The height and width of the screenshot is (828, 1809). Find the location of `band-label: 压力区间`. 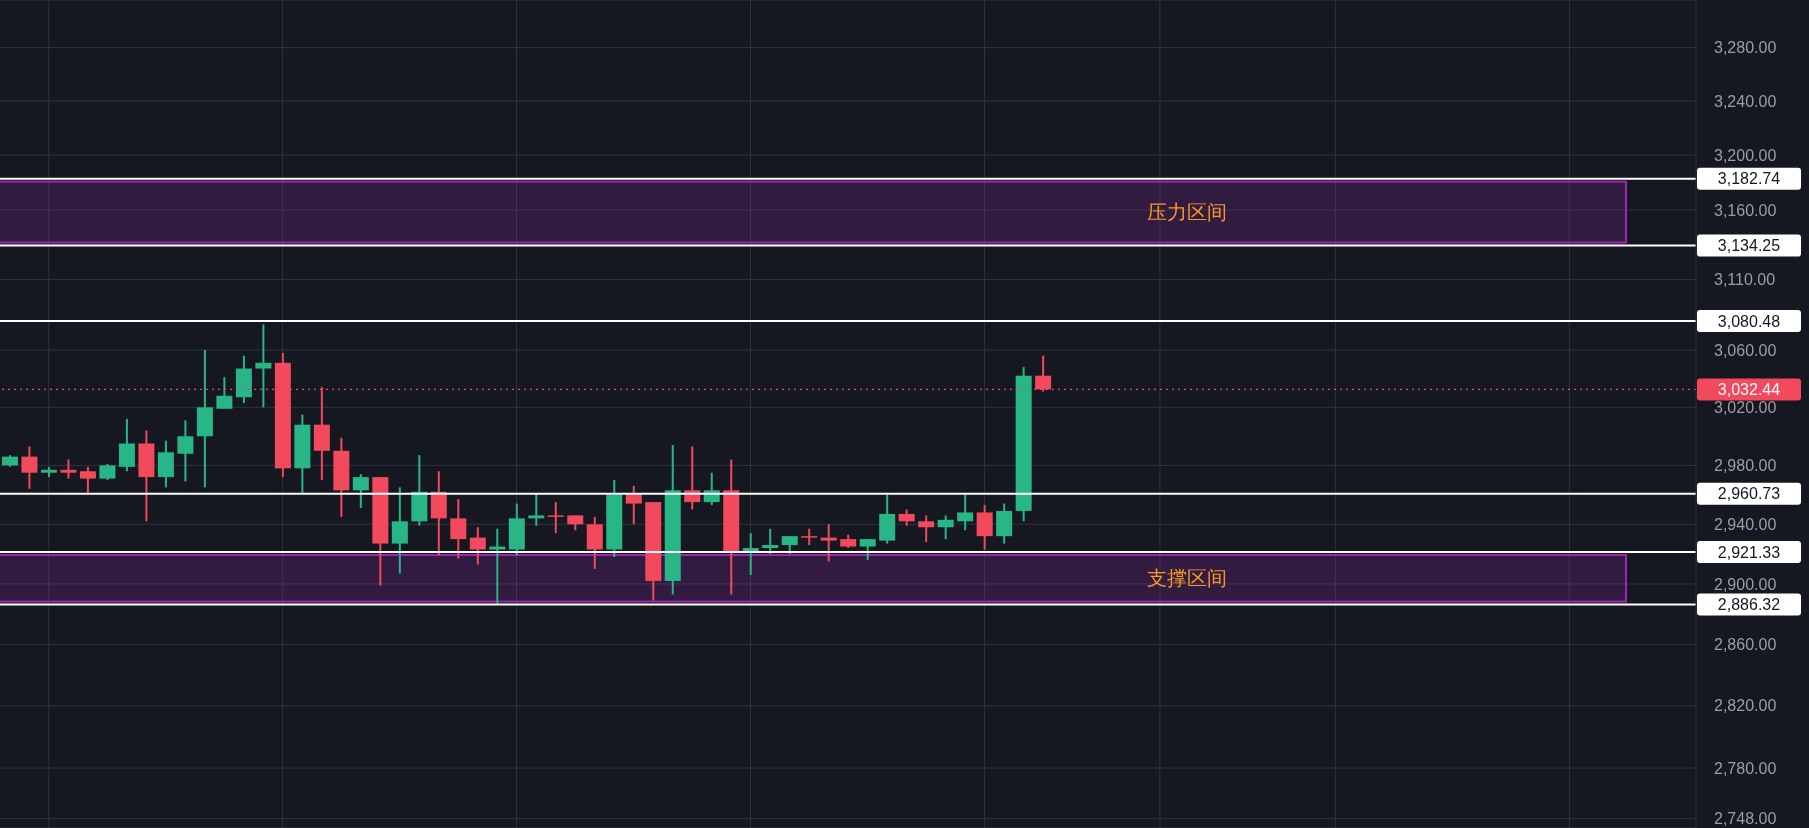

band-label: 压力区间 is located at coordinates (1187, 212).